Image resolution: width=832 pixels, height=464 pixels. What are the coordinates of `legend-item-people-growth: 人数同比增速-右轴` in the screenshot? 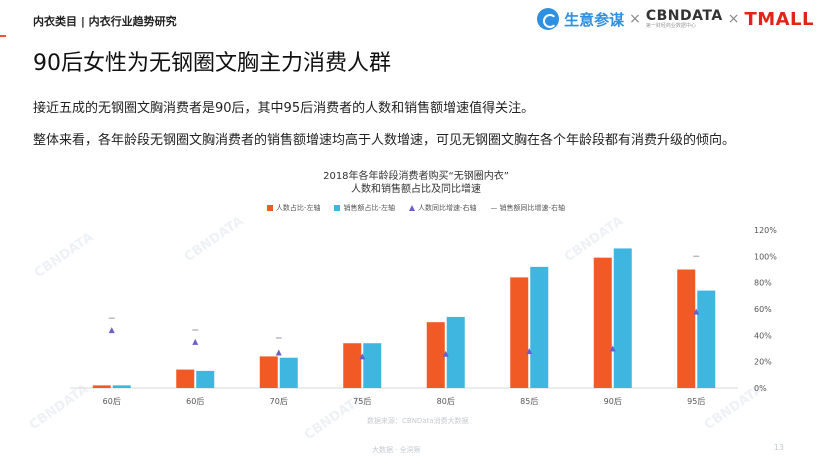 It's located at (443, 208).